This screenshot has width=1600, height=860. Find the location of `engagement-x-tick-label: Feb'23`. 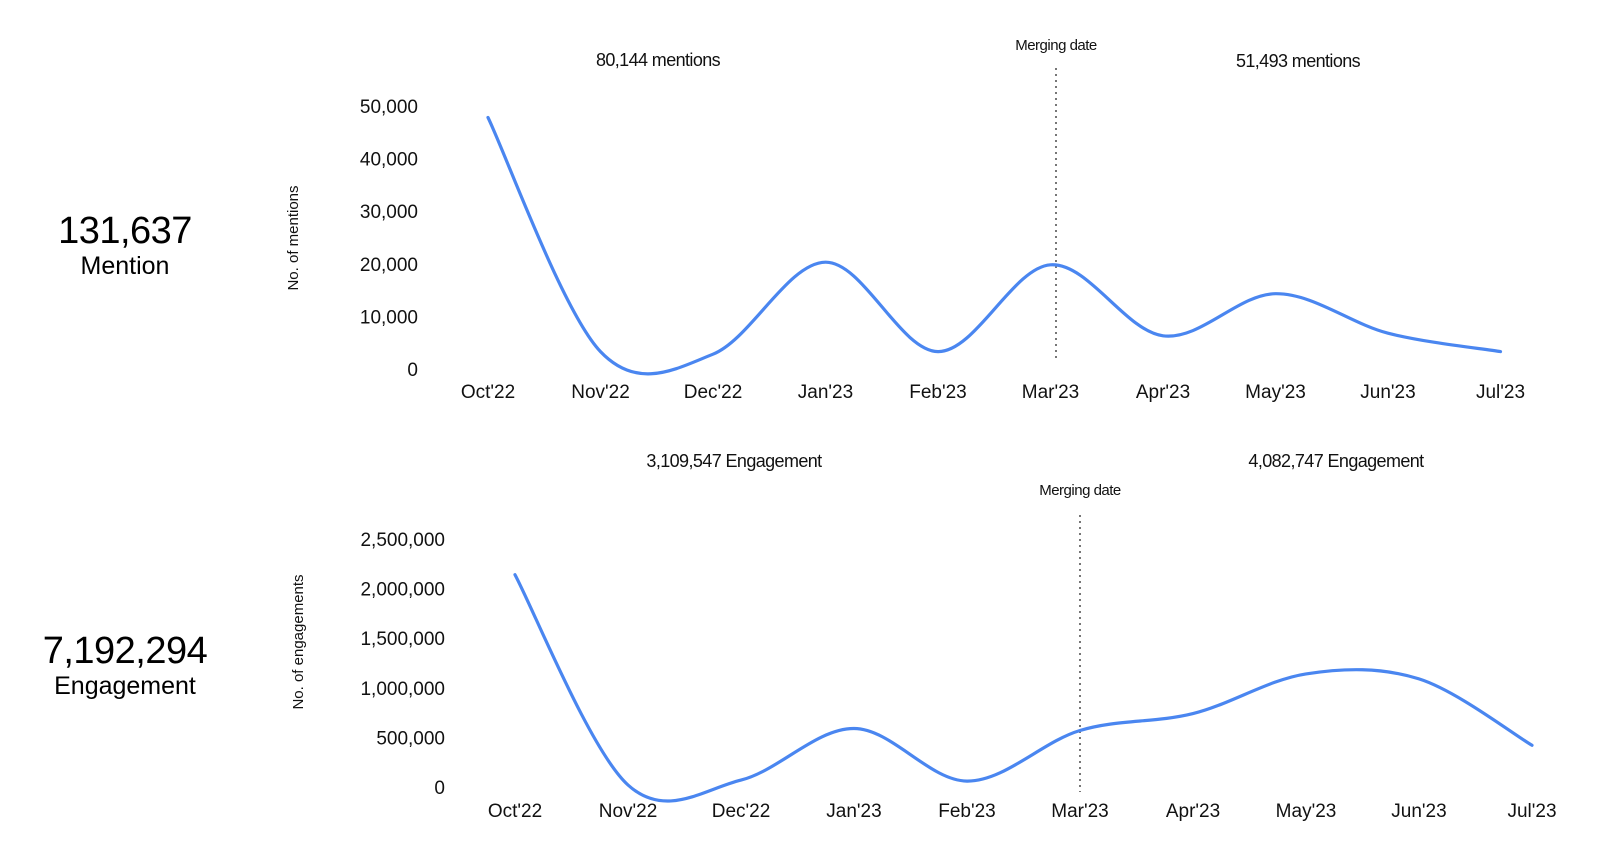

engagement-x-tick-label: Feb'23 is located at coordinates (967, 811).